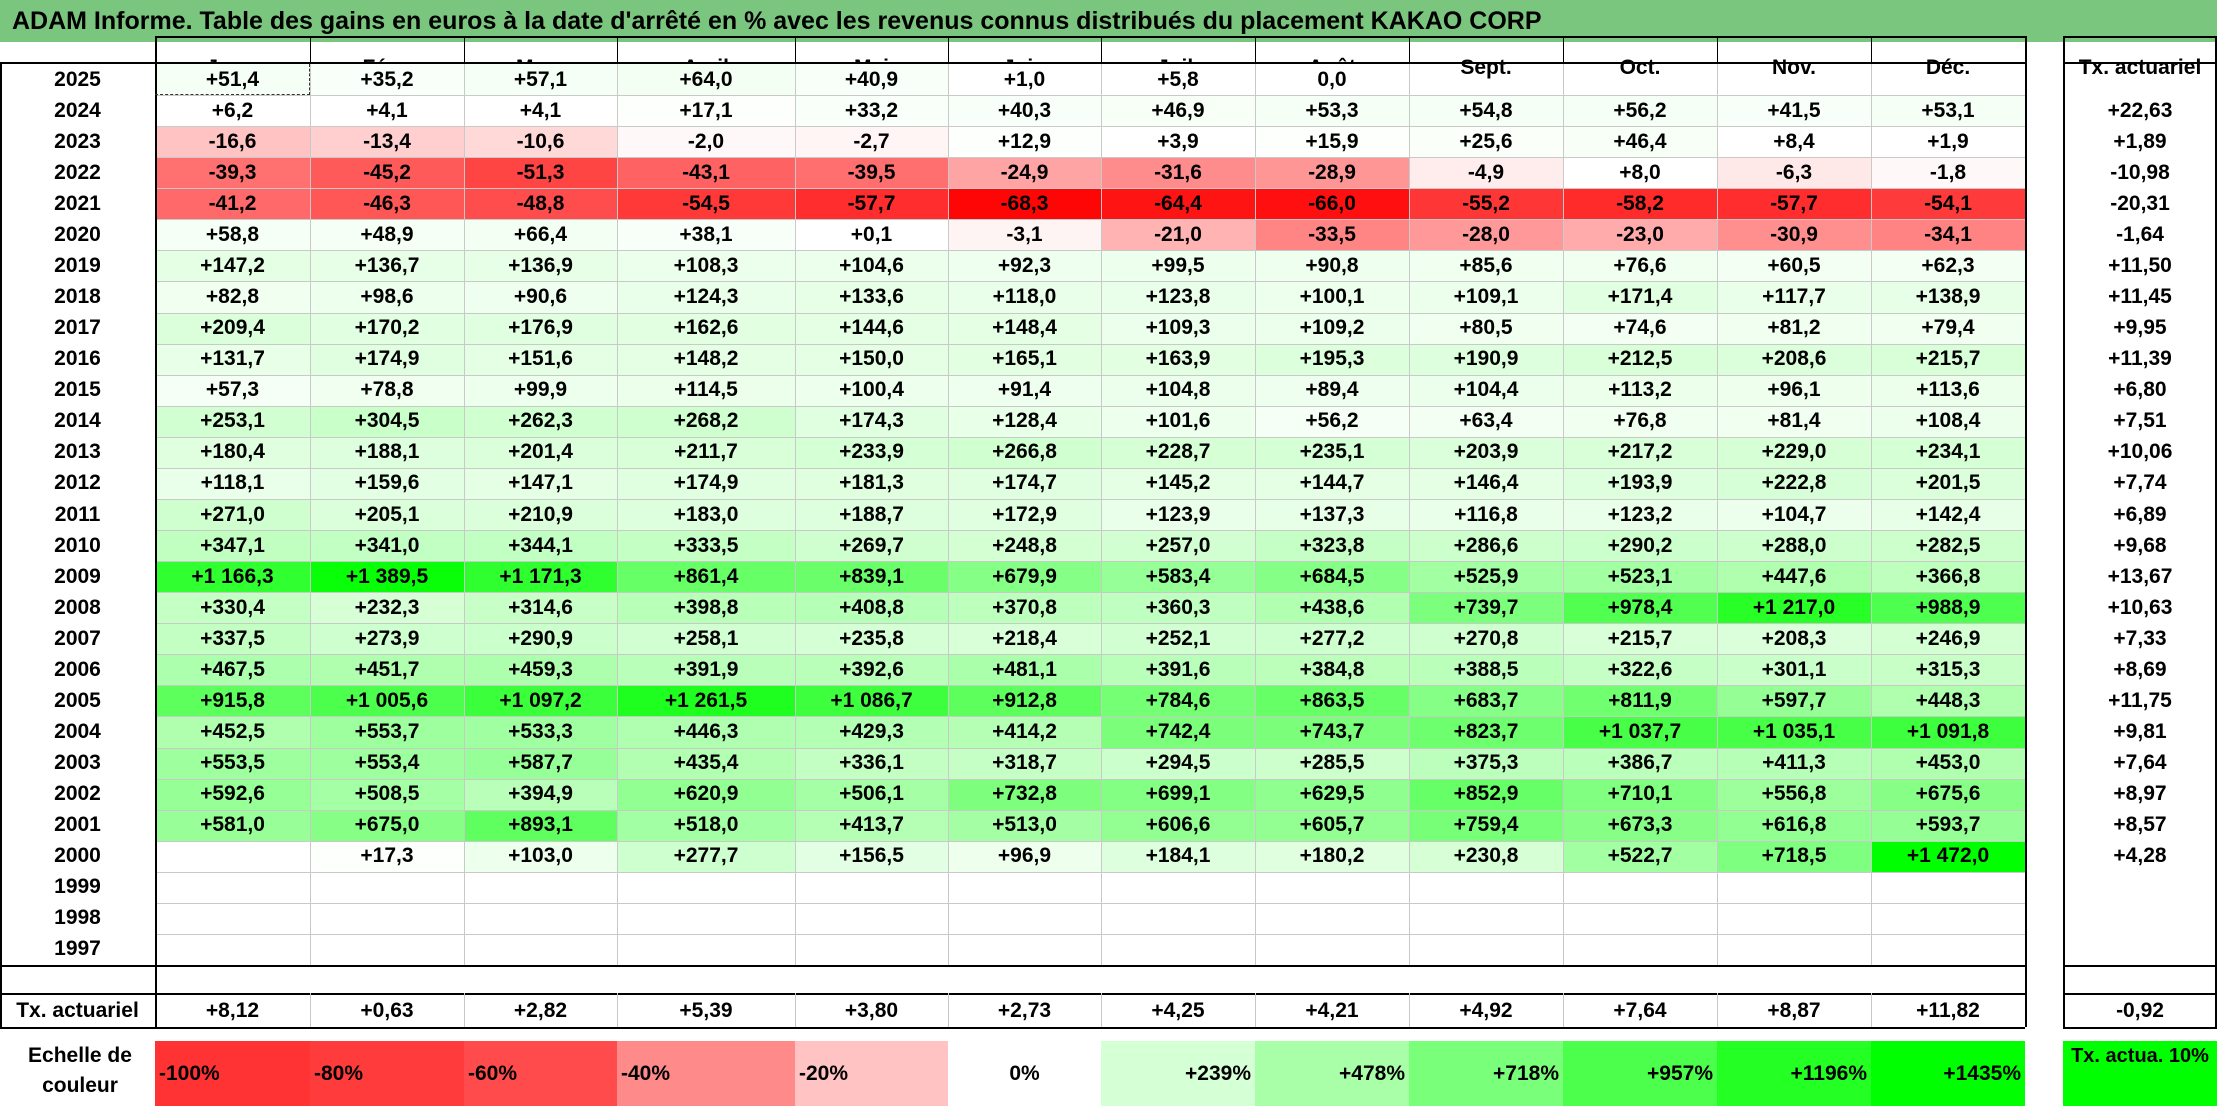 This screenshot has height=1106, width=2217. Describe the element at coordinates (1486, 173) in the screenshot. I see `table-cell: -4,9` at that location.